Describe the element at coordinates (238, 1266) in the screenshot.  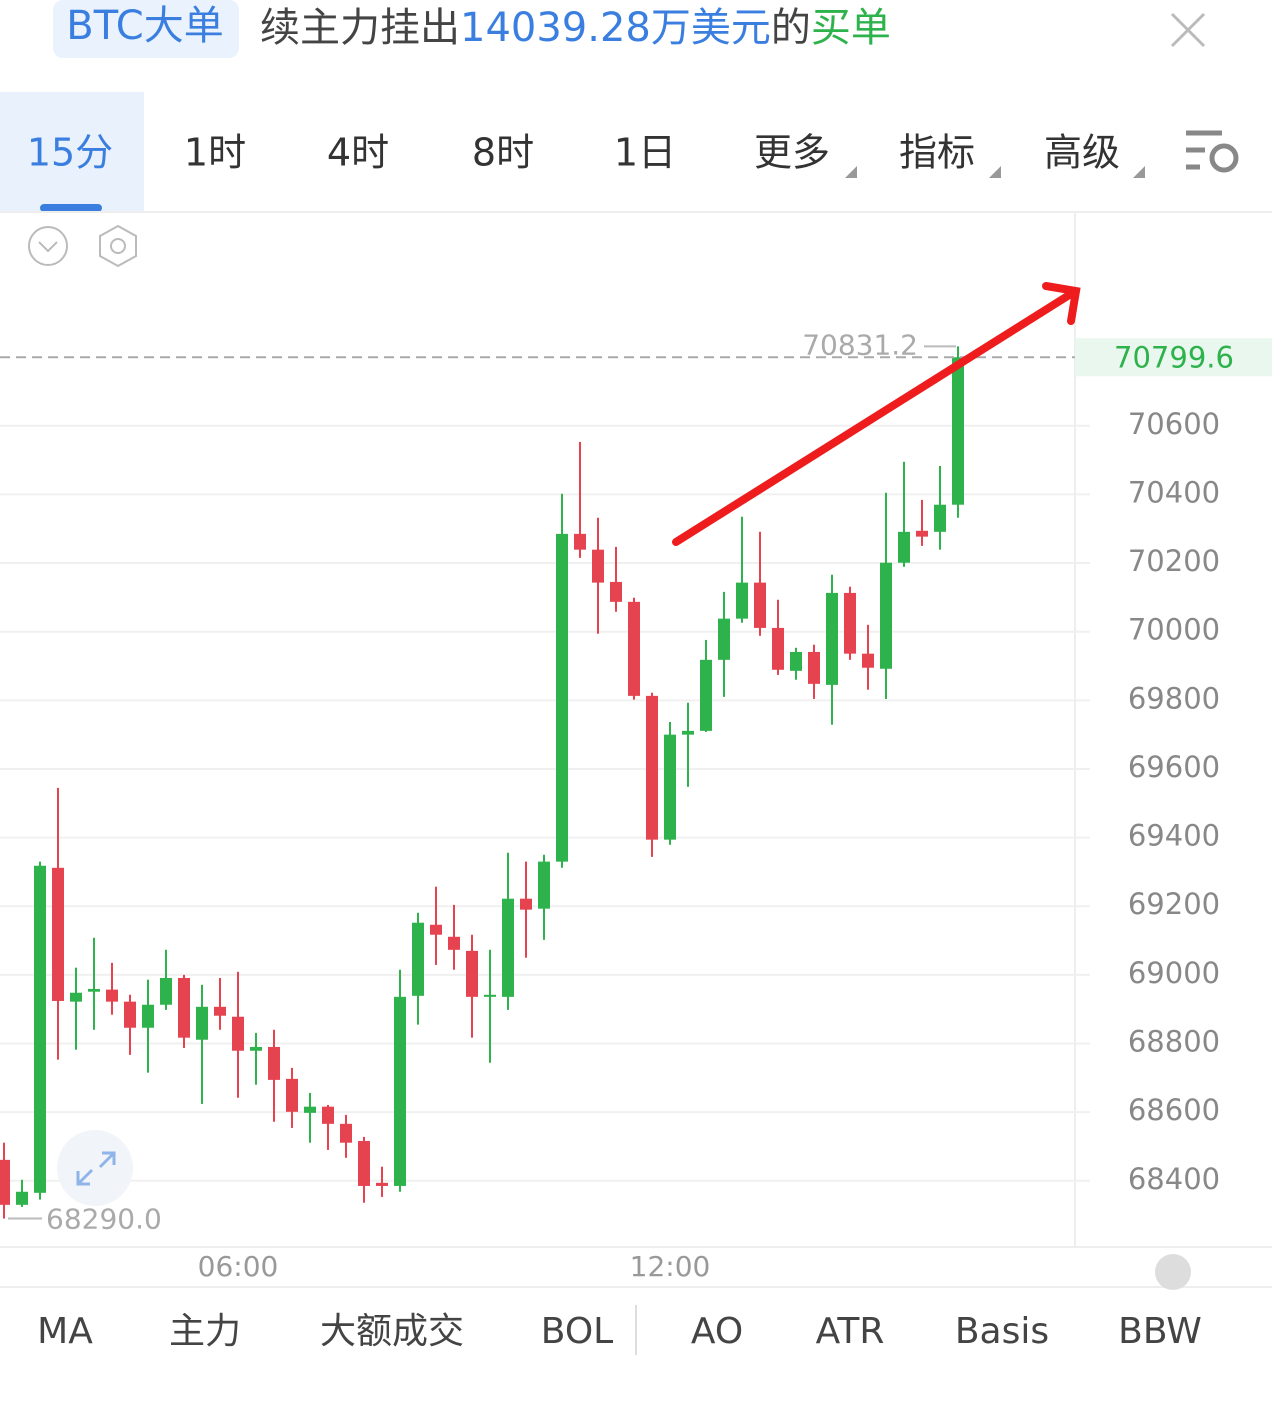
I see `x-tick-label: 06:00` at that location.